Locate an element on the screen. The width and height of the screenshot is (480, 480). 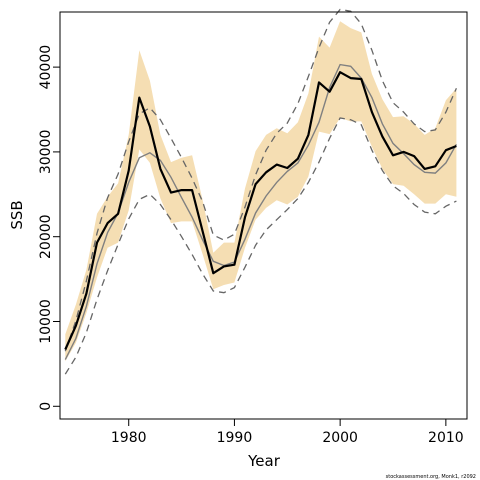
x-tick-label: 1990 is located at coordinates (235, 438).